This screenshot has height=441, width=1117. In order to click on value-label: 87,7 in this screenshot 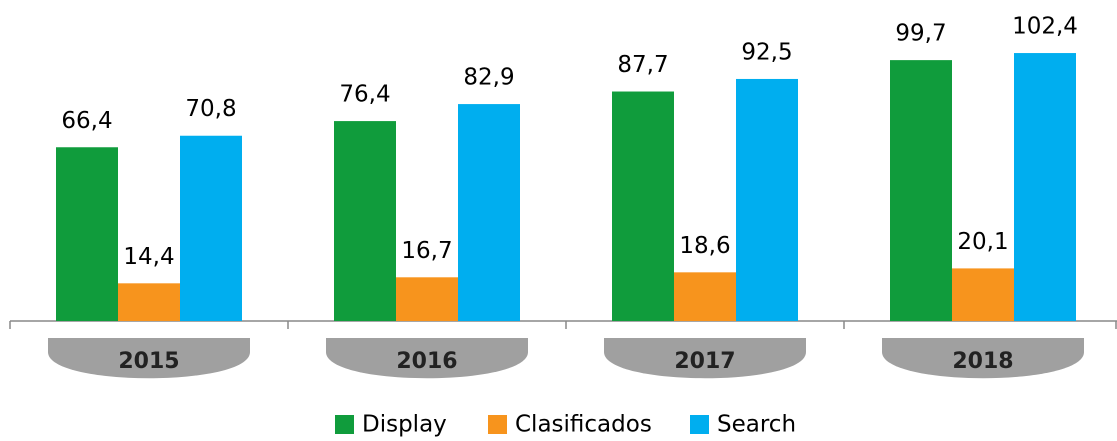, I will do `click(642, 65)`.